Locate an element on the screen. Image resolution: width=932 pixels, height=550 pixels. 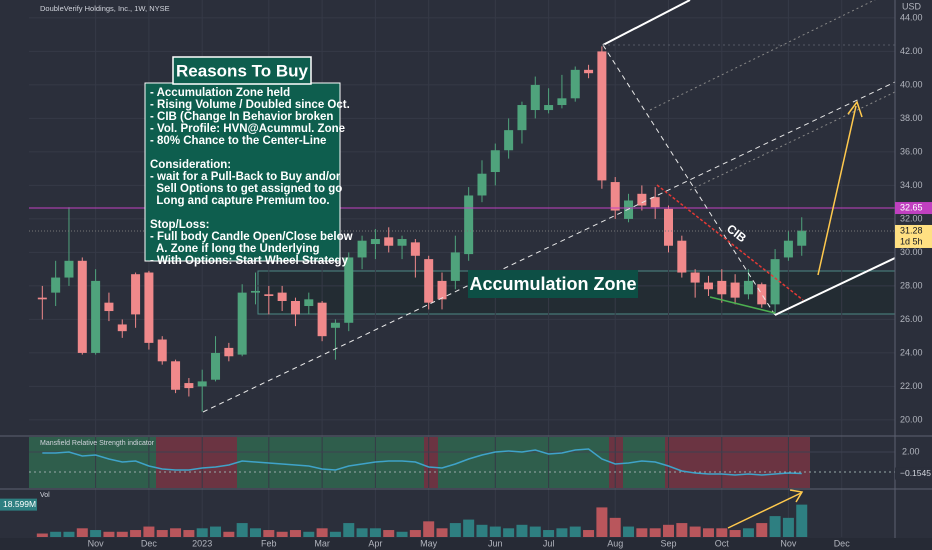
y-tick-label: 26.00 is located at coordinates (911, 319).